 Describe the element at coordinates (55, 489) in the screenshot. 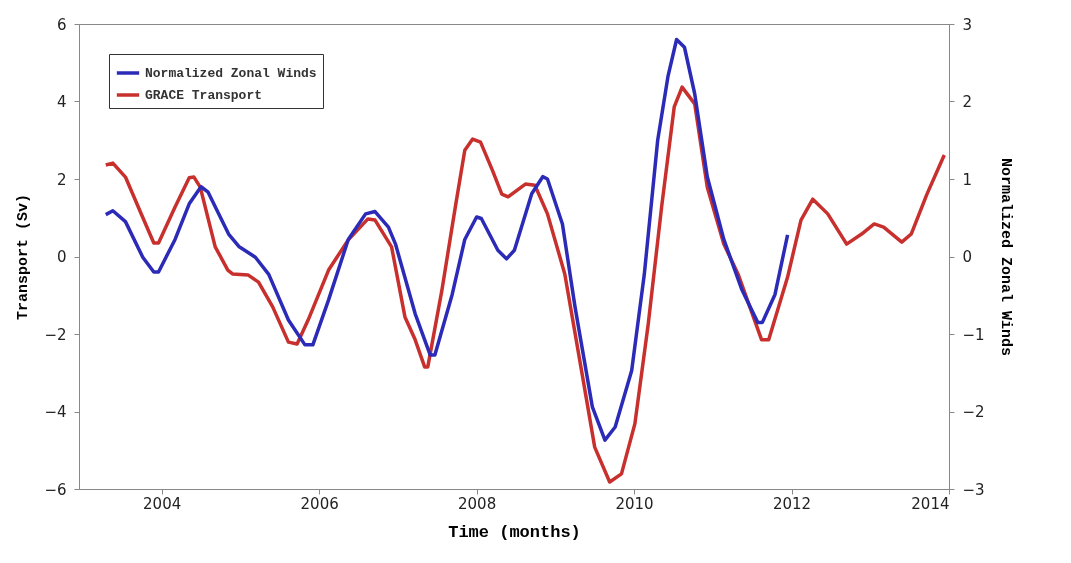

I see `y-tick-label: −6` at that location.